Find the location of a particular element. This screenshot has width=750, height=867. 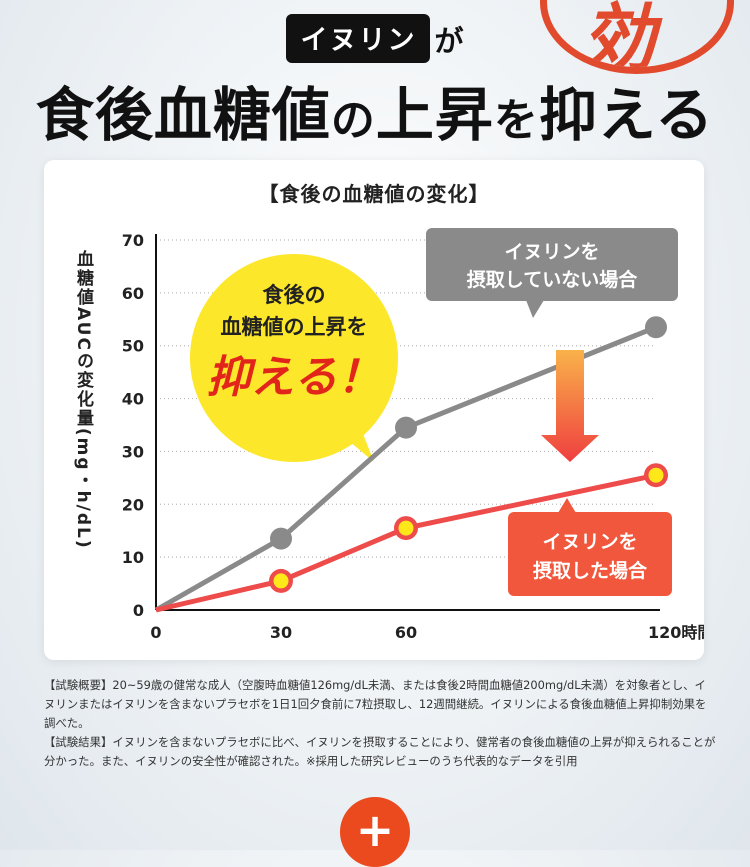

speech-bubble is located at coordinates (294, 358).